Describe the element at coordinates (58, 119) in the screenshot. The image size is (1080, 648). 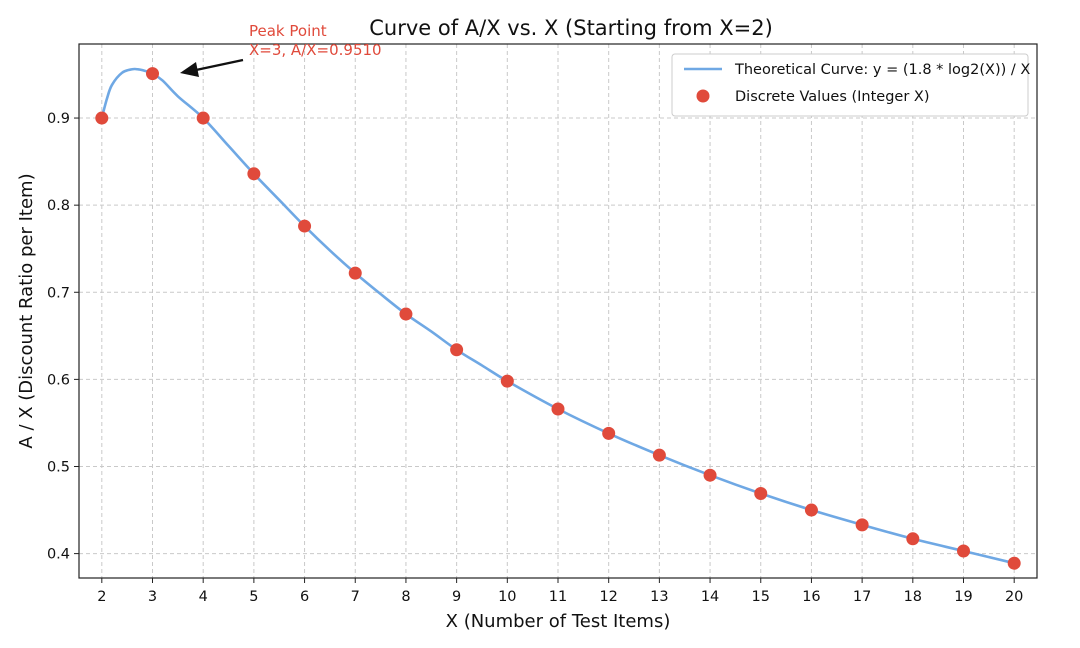
I see `y-tick-label: 0.9` at that location.